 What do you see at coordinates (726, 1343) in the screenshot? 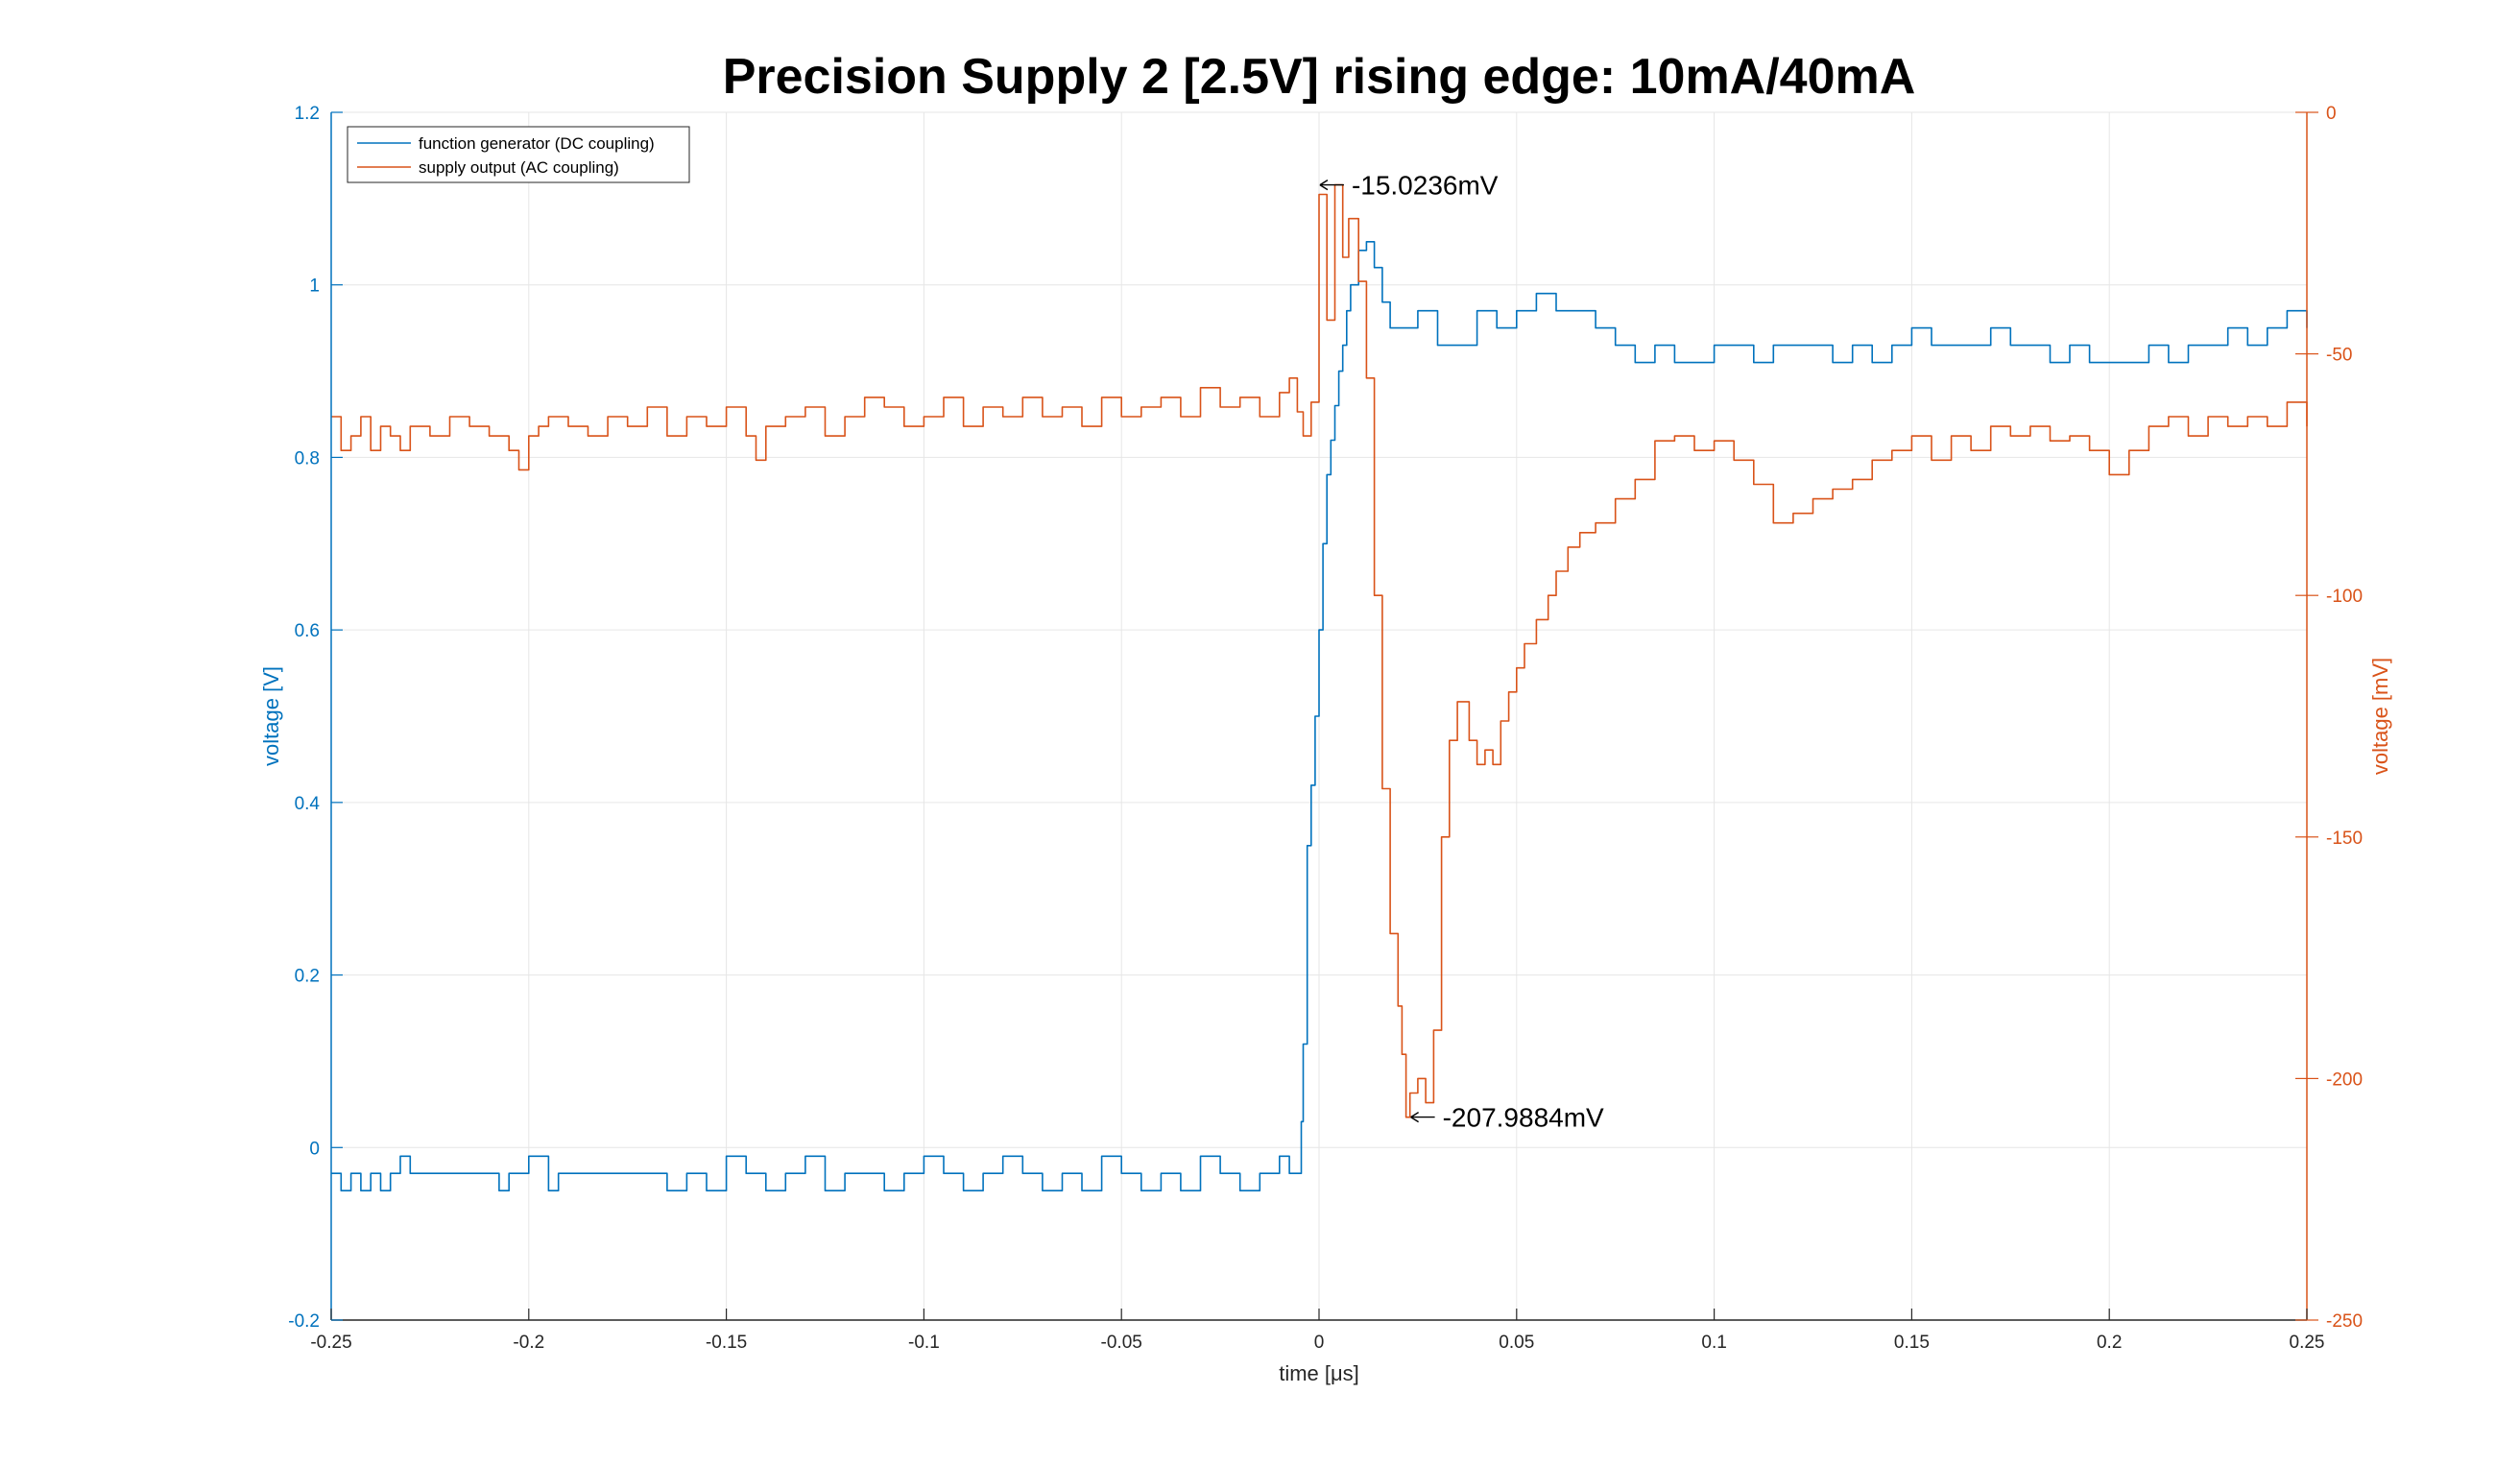
I see `x-tick-label: -0.15` at bounding box center [726, 1343].